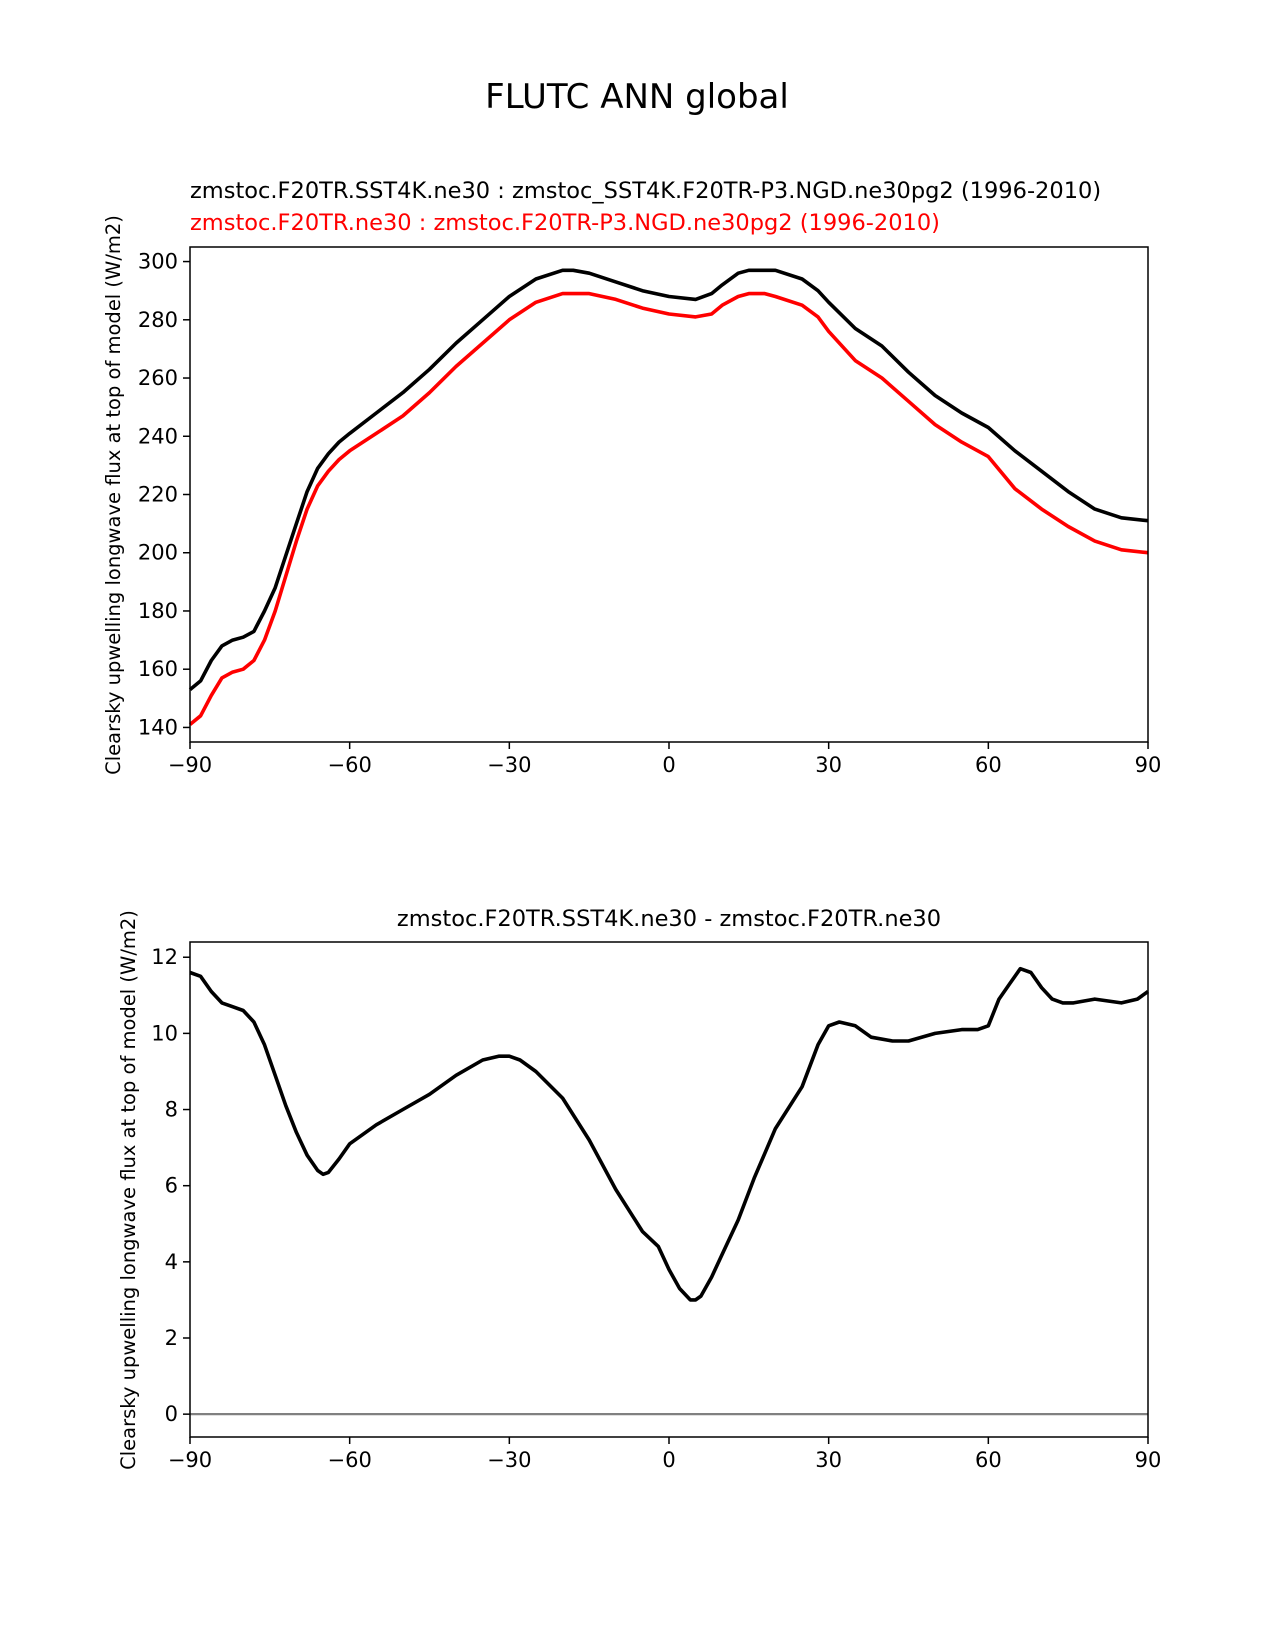 This screenshot has width=1275, height=1650. What do you see at coordinates (158, 727) in the screenshot?
I see `top-y-tick-label: 140` at bounding box center [158, 727].